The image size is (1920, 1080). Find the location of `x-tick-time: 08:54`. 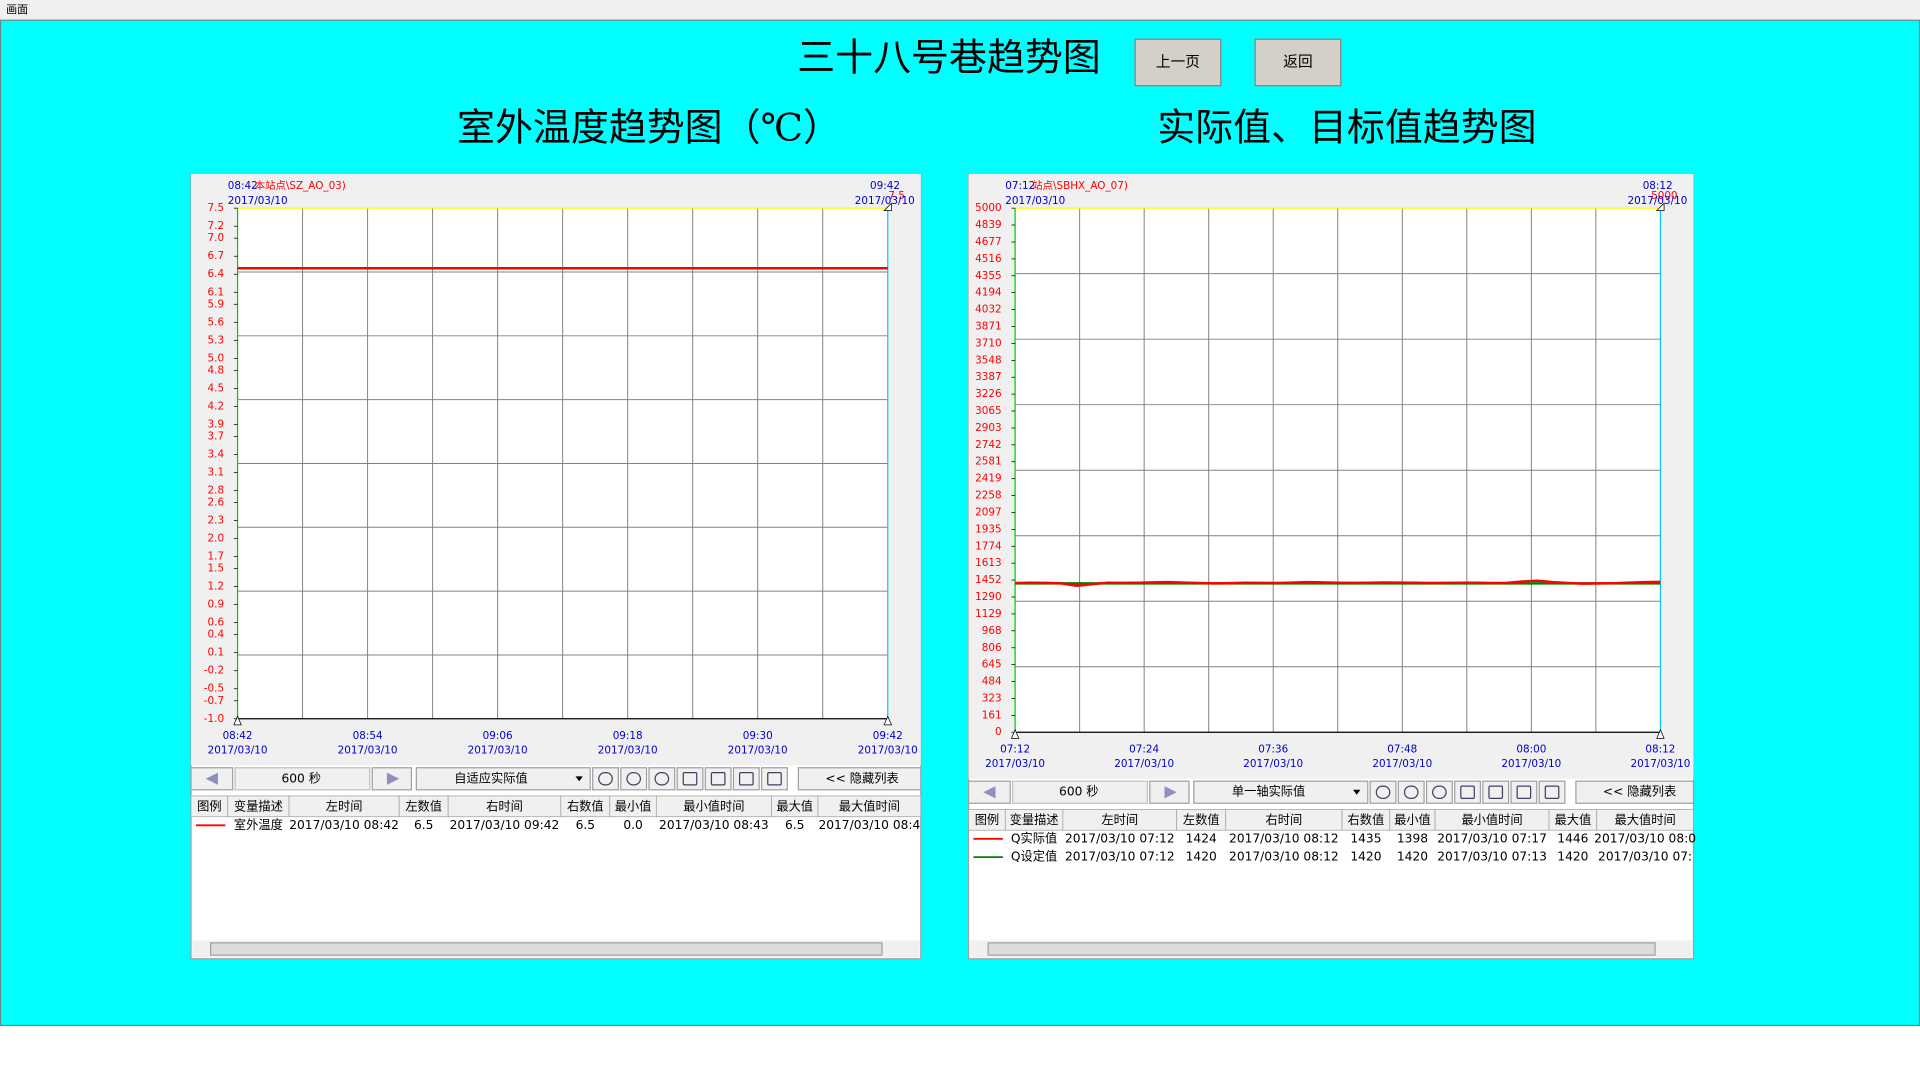

x-tick-time: 08:54 is located at coordinates (368, 736).